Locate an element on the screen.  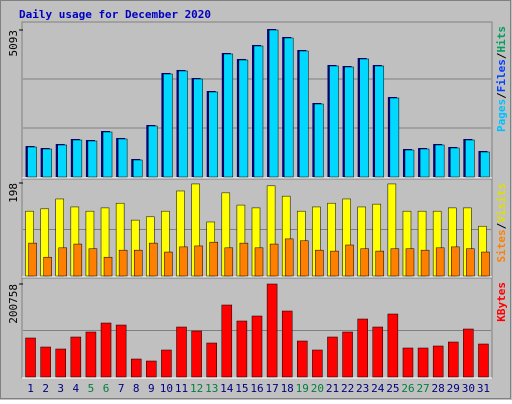
legend: Sites/Visits is located at coordinates (501, 223).